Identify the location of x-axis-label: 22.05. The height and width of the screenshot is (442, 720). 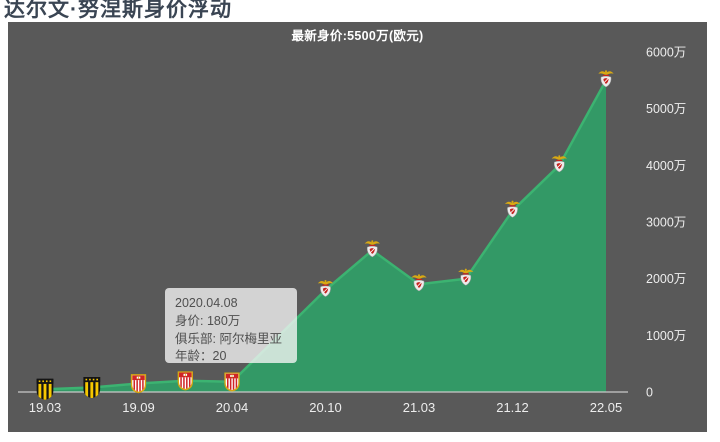
(606, 407).